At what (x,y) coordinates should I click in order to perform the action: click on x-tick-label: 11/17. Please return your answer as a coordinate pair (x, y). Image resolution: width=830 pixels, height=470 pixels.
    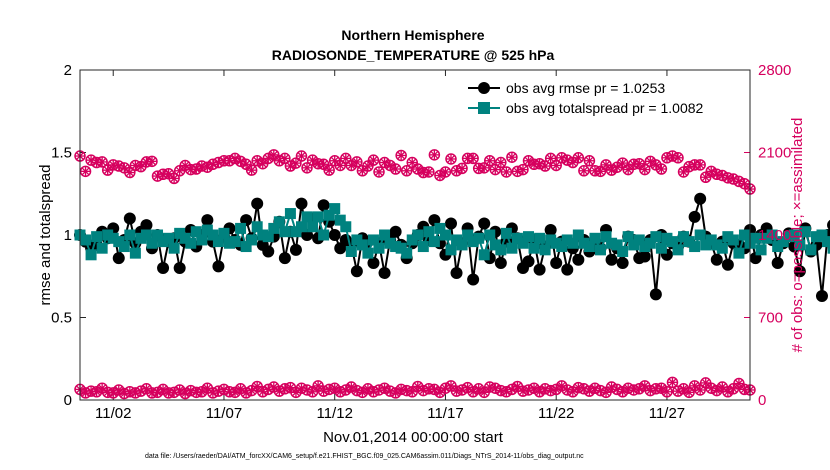
    Looking at the image, I should click on (445, 413).